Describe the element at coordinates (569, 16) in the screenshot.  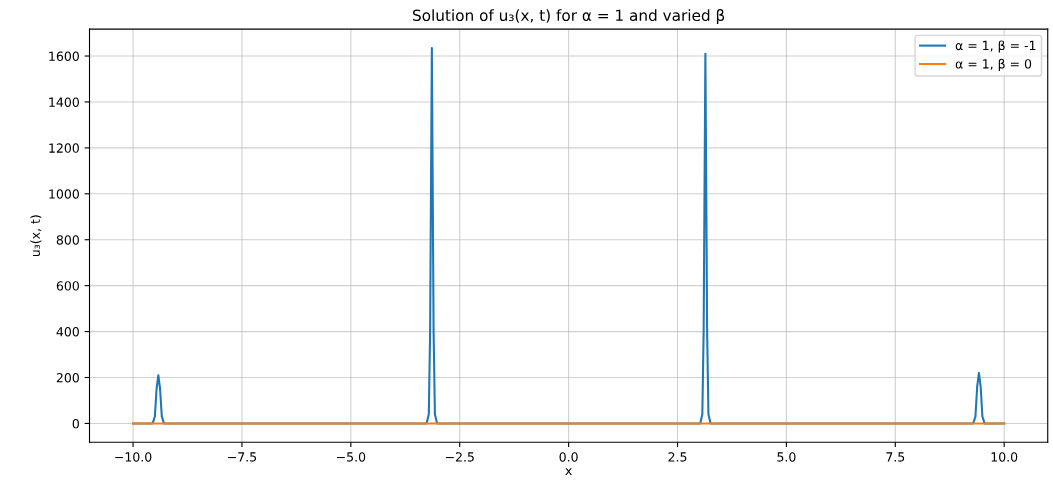
I see `chart-title: Solution of u₃(x, t) for α = 1 and varied β` at that location.